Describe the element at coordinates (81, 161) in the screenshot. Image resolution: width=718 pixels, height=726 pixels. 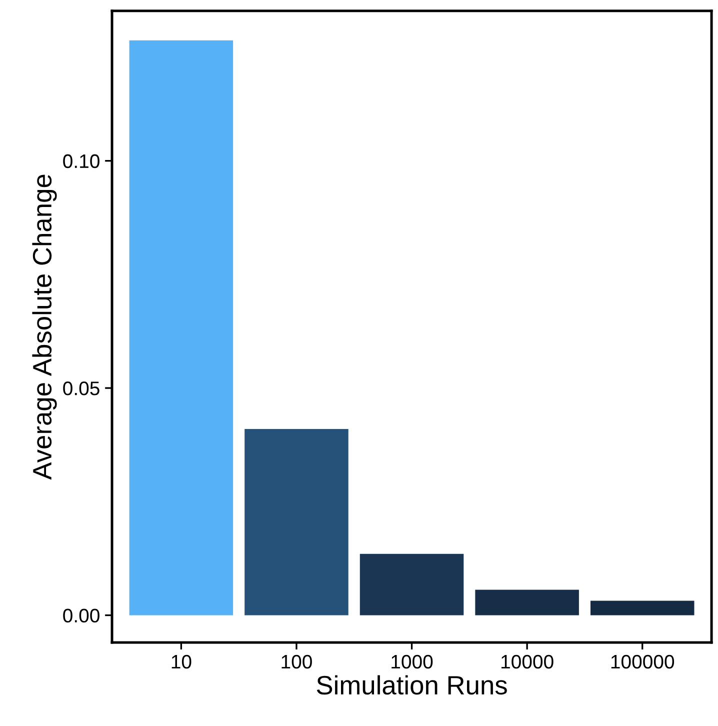
I see `y-tick-label: 0.10` at that location.